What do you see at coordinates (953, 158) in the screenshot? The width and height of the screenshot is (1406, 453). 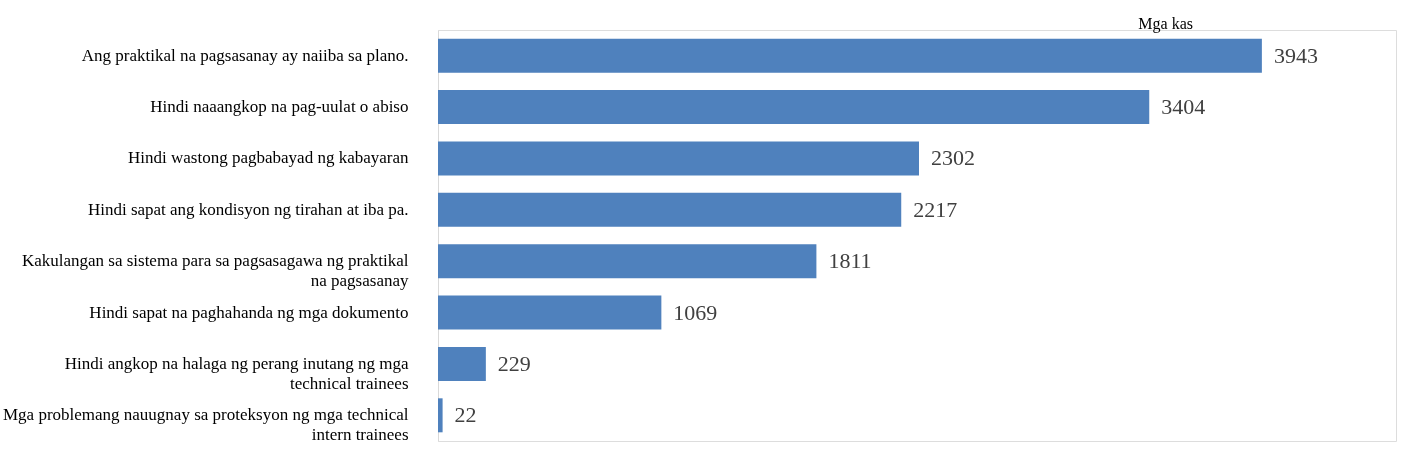 I see `data-label: 2302` at bounding box center [953, 158].